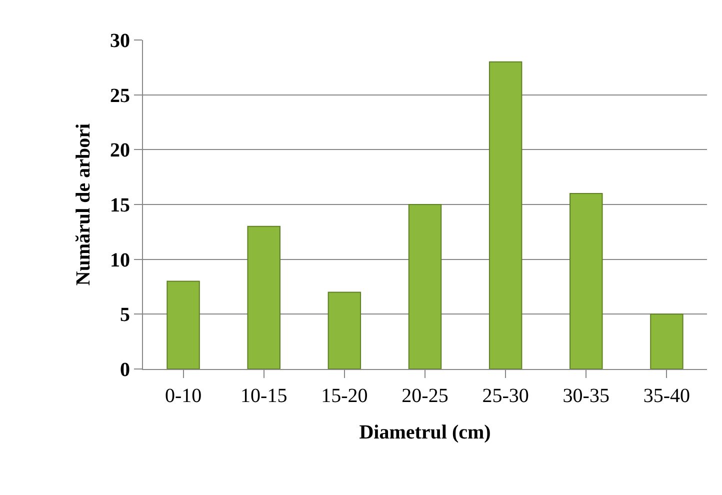  Describe the element at coordinates (183, 396) in the screenshot. I see `x-tick-label: 0-10` at that location.